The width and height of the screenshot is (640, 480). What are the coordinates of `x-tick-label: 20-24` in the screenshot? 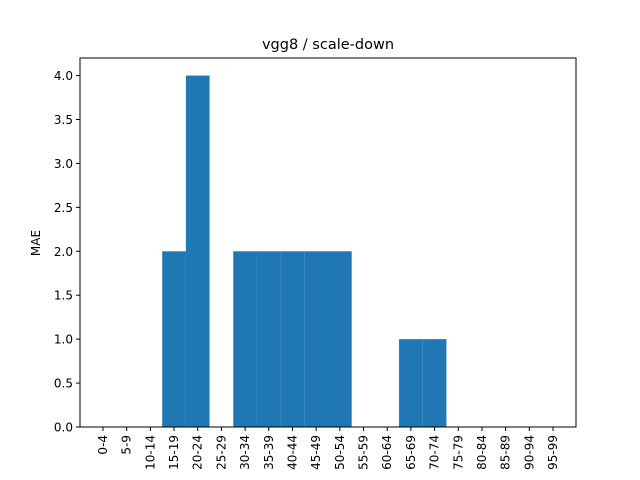 It's located at (198, 452).